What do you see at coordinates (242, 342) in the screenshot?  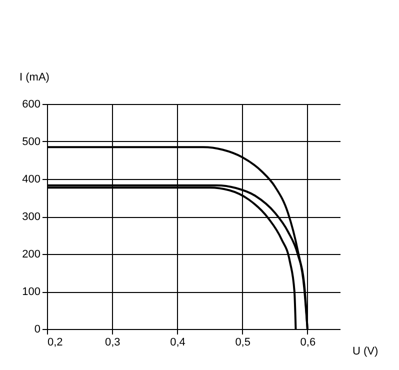 I see `x-tick-label: 0,5` at bounding box center [242, 342].